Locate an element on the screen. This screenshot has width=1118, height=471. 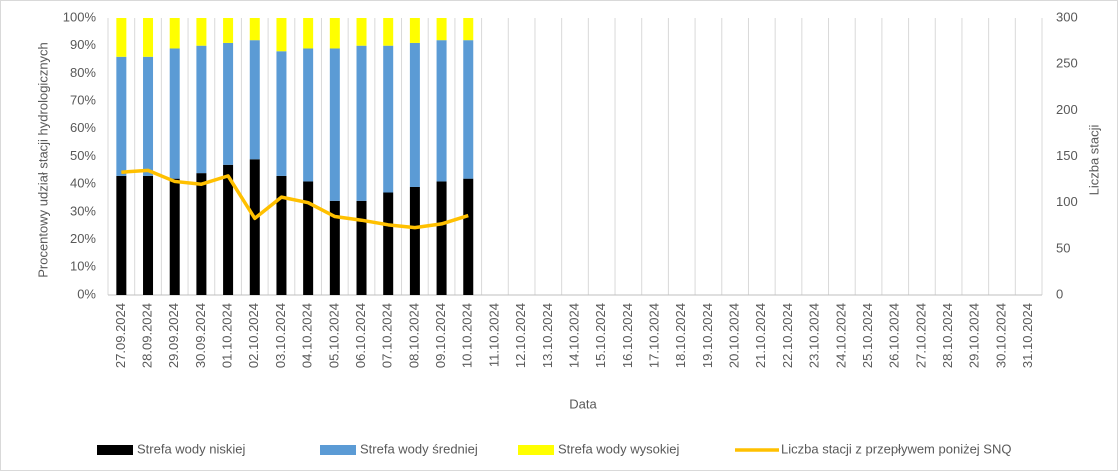
x-tick-label: 26.10.2024 is located at coordinates (894, 335).